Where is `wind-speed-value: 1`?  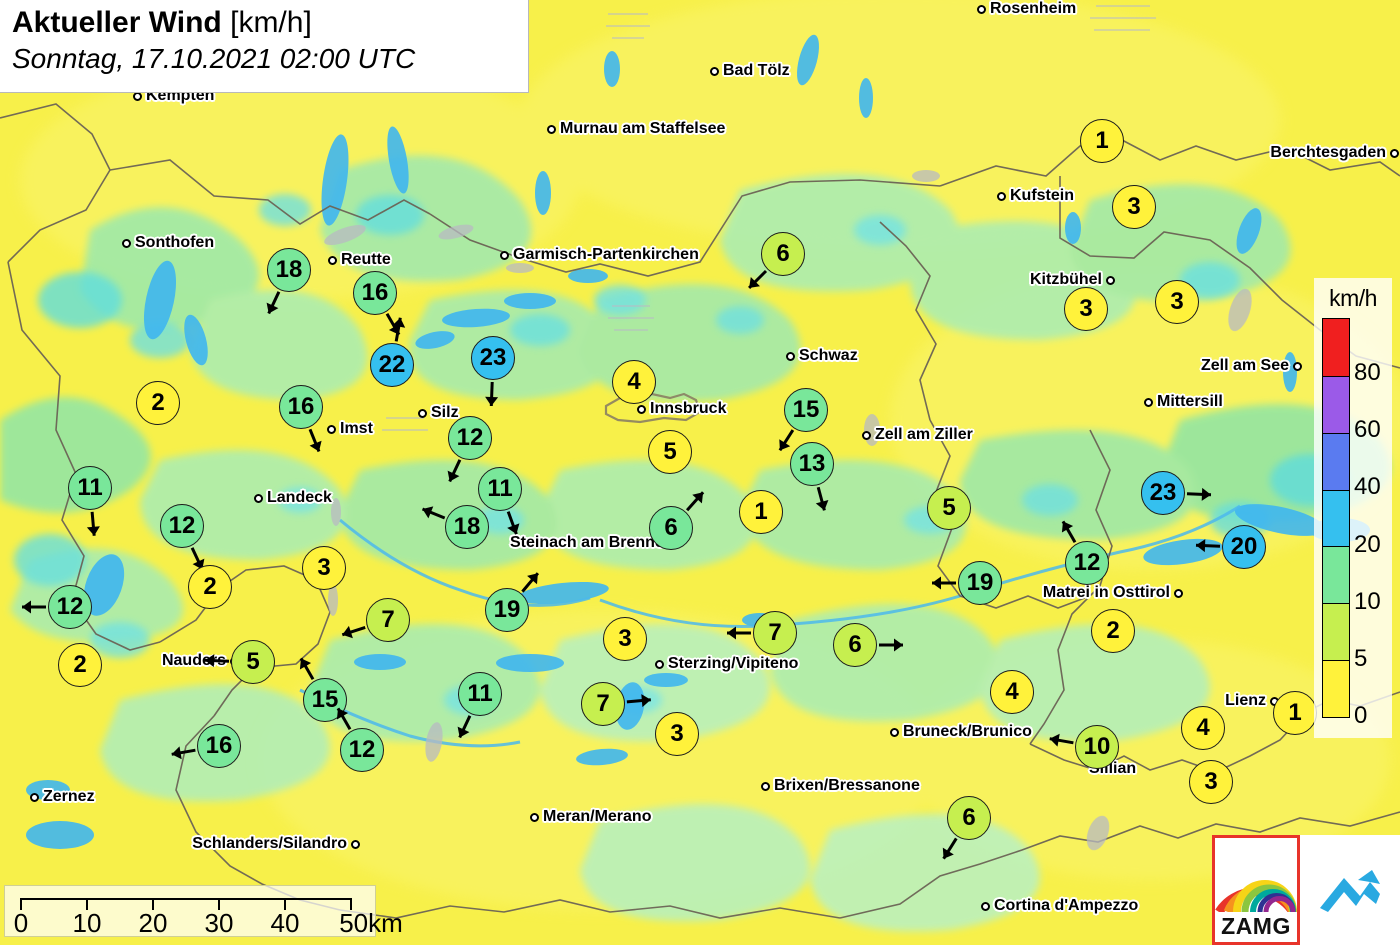
wind-speed-value: 1 is located at coordinates (1102, 141).